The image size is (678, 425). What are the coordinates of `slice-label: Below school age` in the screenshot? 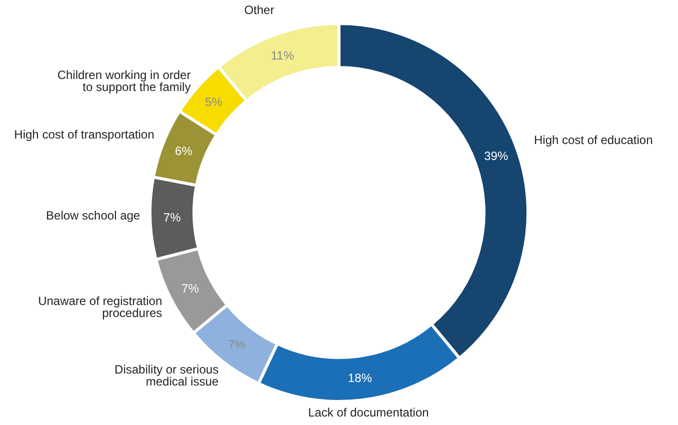 It's located at (93, 215).